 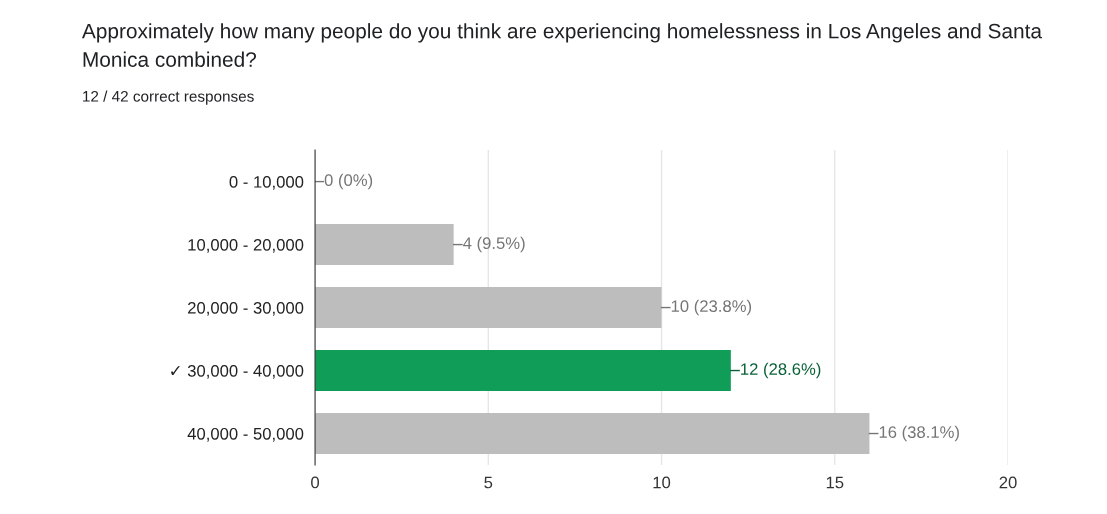 I want to click on text: 12 / 42 correct responses, so click(x=168, y=97).